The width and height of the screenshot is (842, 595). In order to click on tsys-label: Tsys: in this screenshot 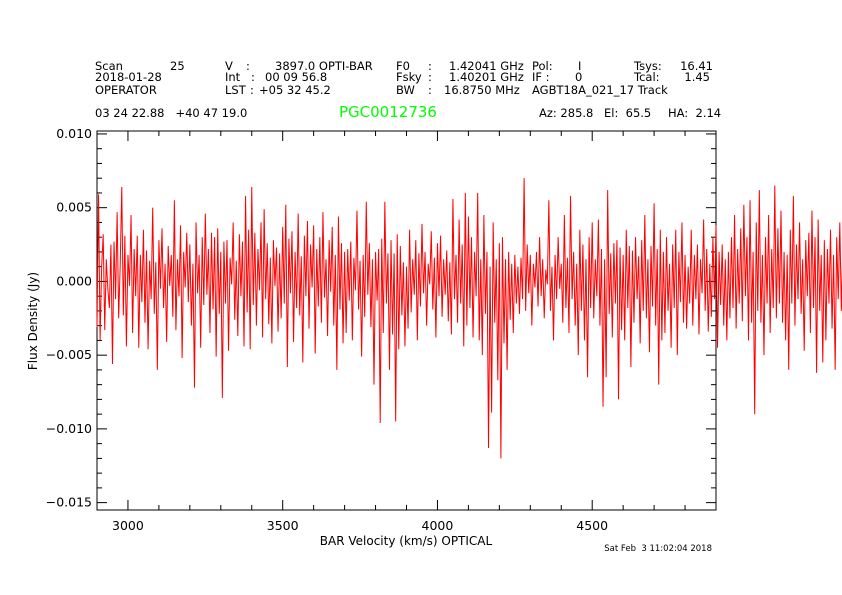, I will do `click(647, 66)`.